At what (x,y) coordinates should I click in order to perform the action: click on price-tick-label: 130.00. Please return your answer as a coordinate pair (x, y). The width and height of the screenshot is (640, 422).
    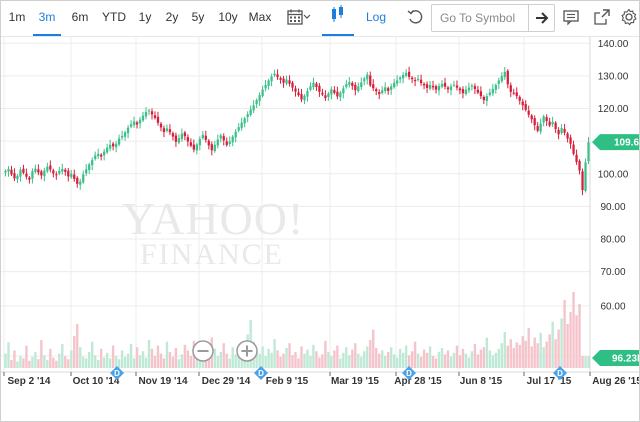
    Looking at the image, I should click on (613, 76).